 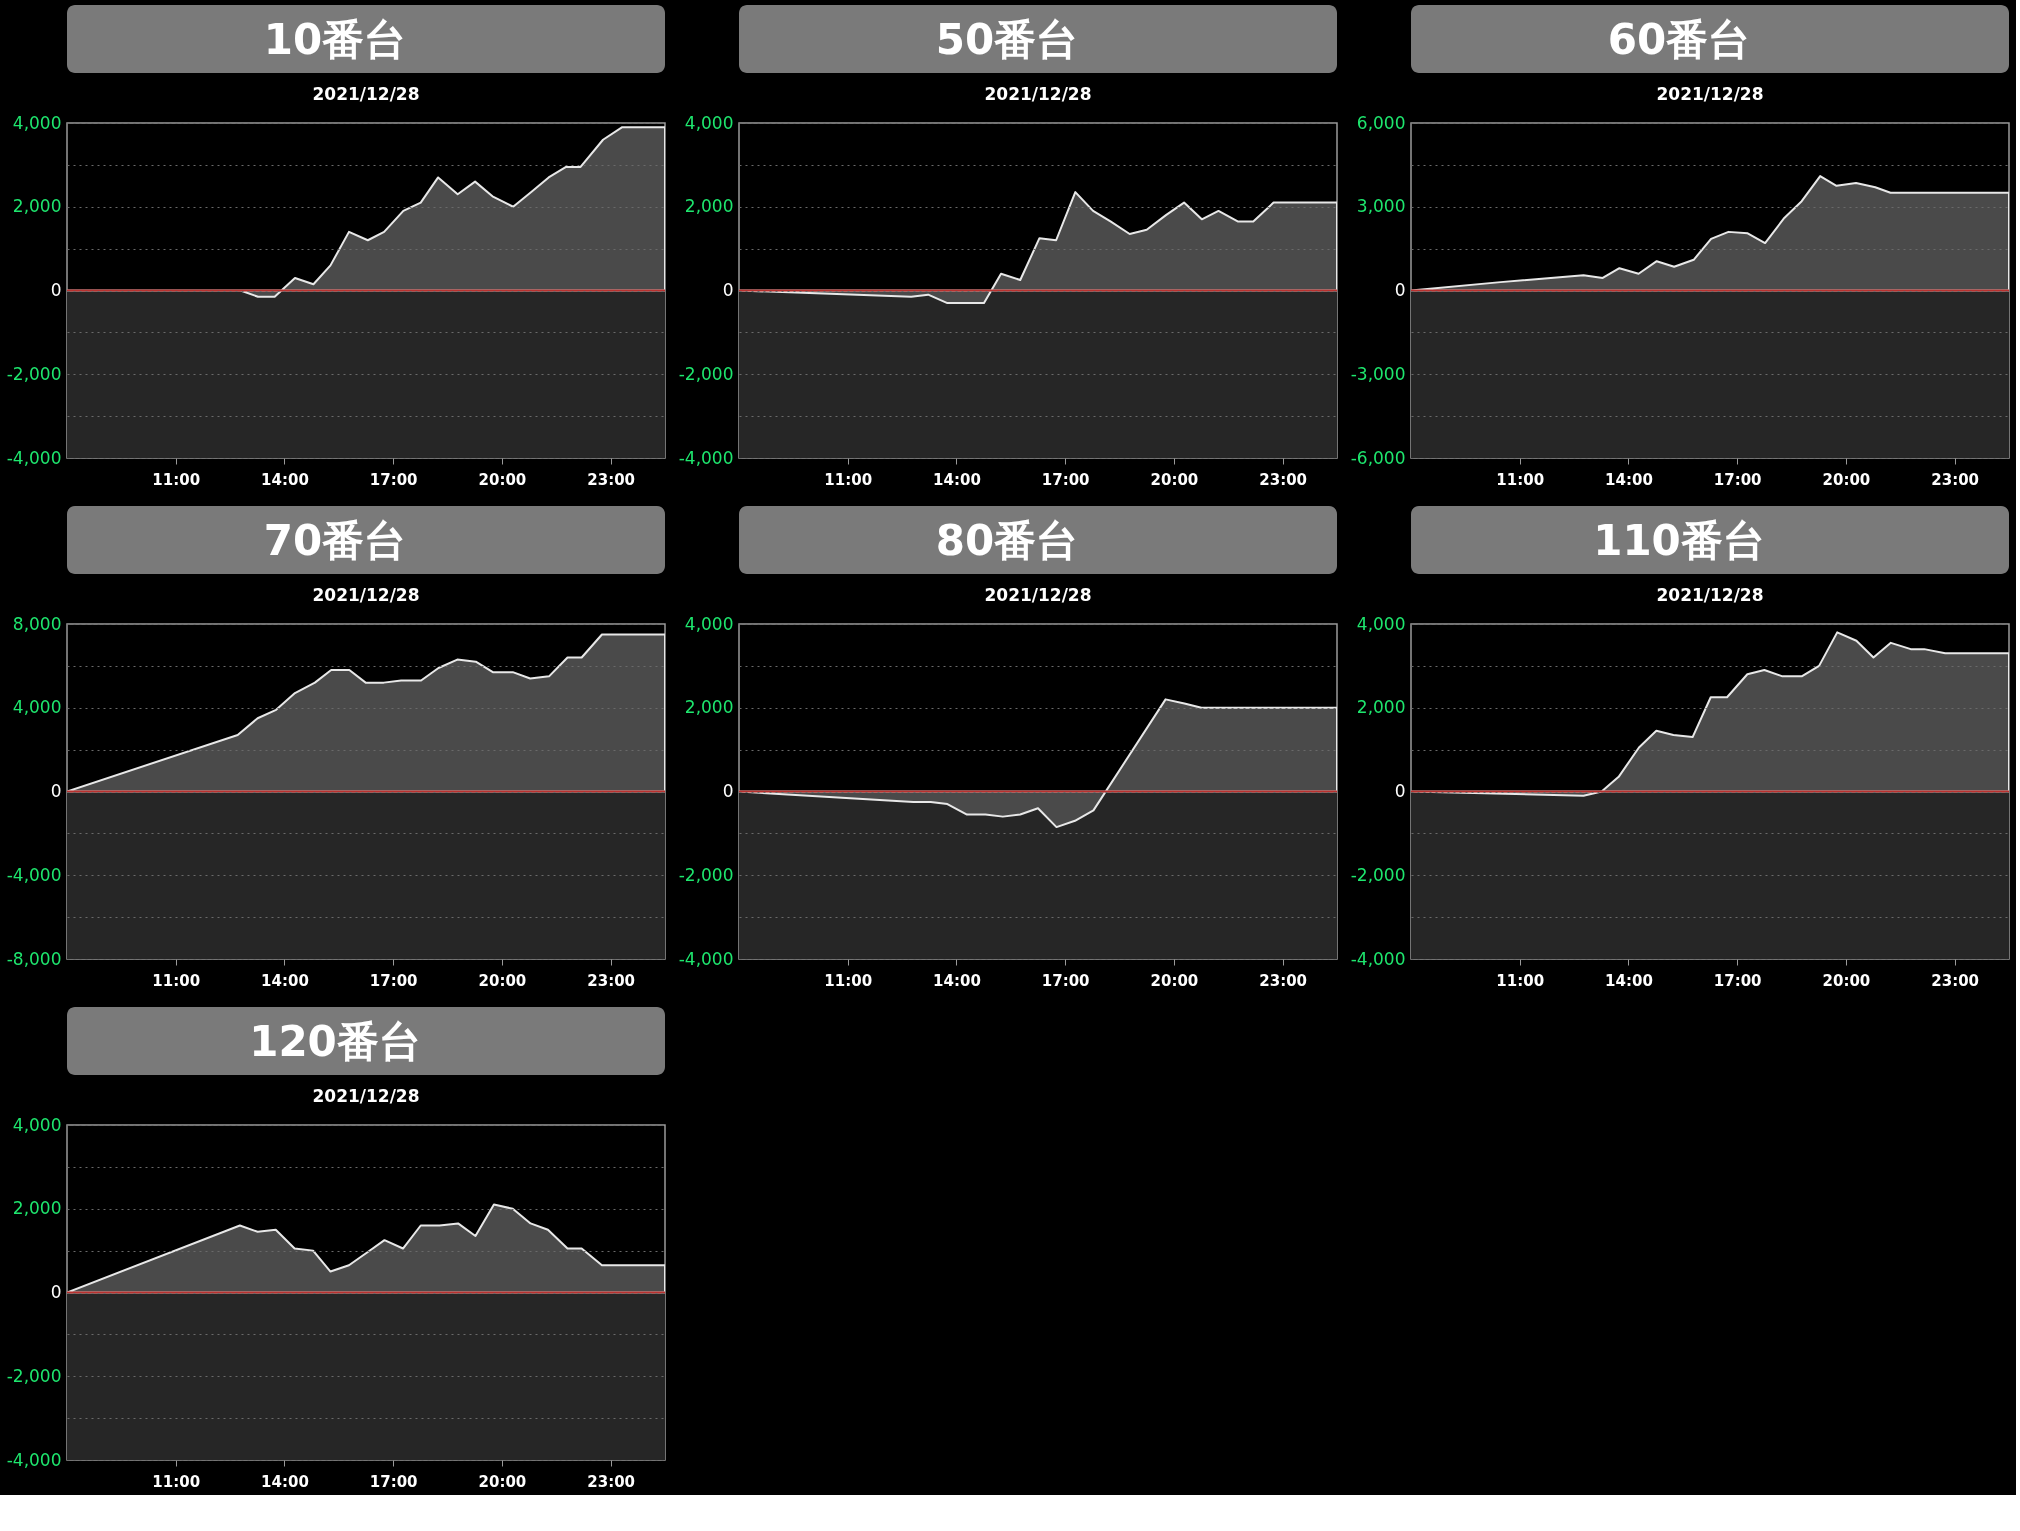 I want to click on y-tick-label: 8,000, so click(x=37, y=623).